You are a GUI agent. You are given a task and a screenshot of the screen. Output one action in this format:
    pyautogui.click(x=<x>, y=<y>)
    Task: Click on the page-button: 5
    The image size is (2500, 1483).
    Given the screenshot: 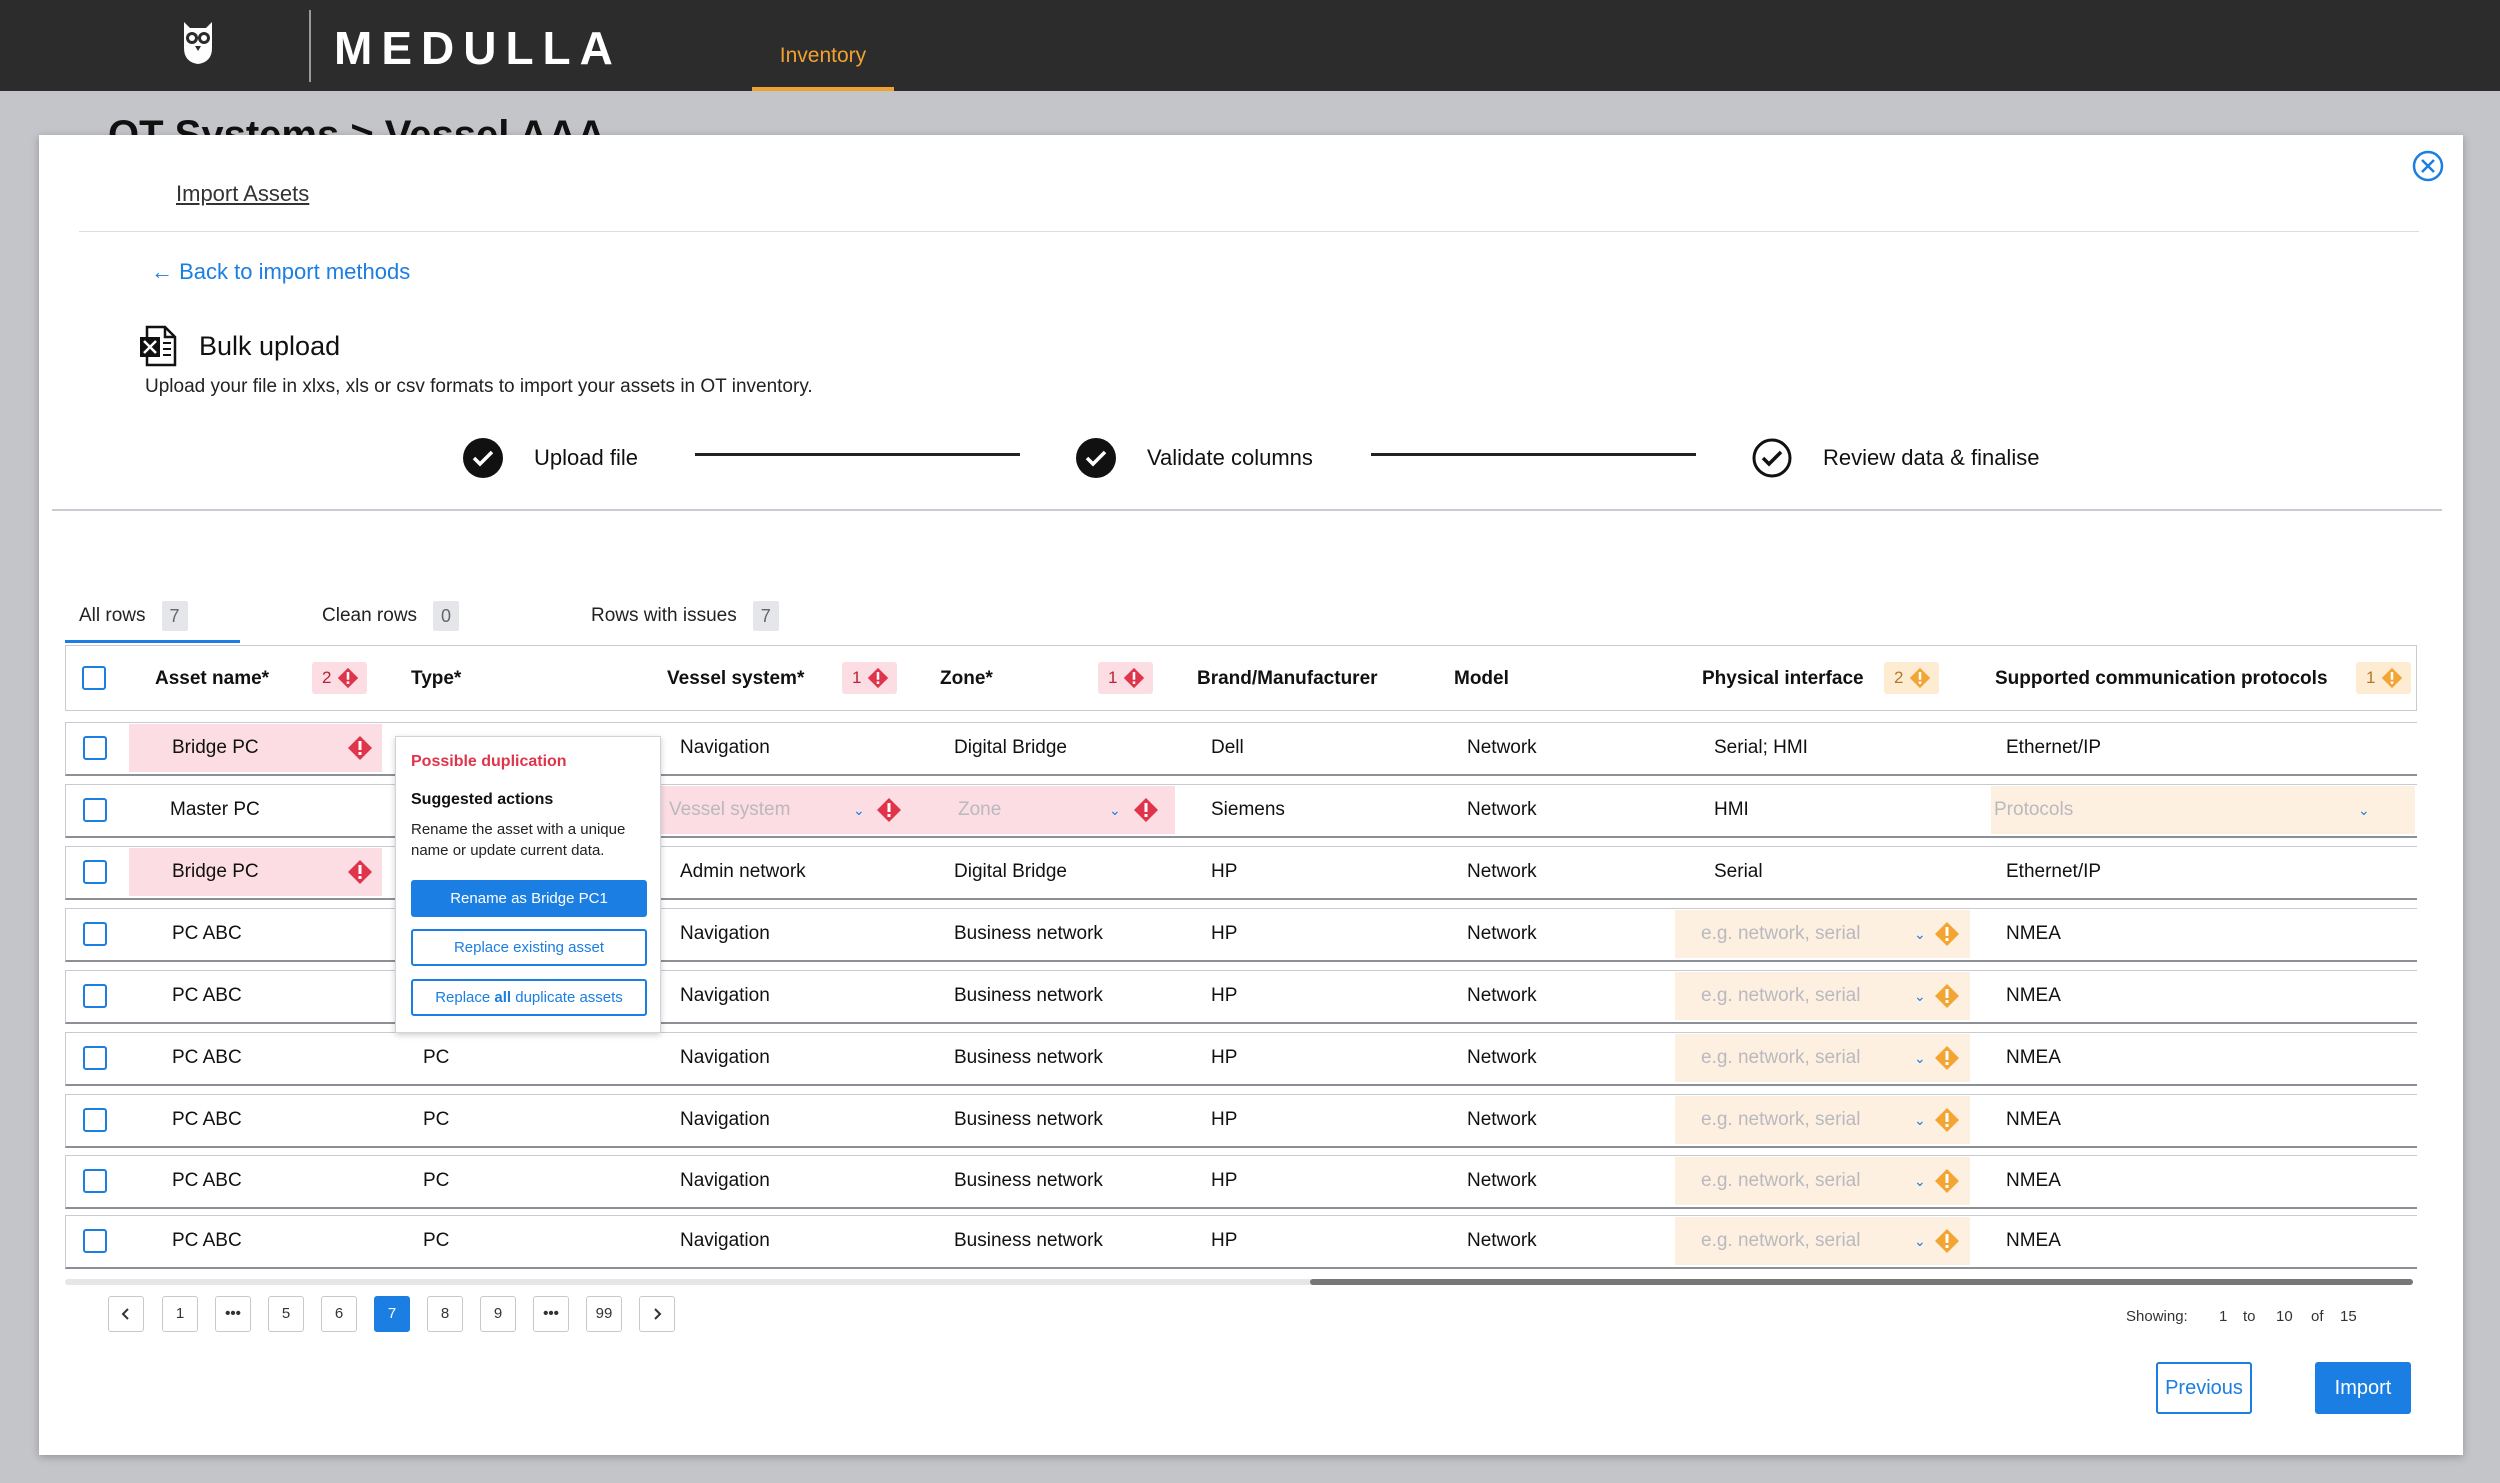 What is the action you would take?
    pyautogui.click(x=286, y=1314)
    